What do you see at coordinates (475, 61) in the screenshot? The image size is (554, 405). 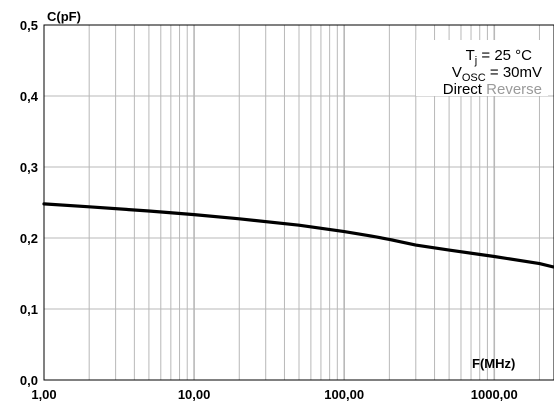 I see `tj-sub: j` at bounding box center [475, 61].